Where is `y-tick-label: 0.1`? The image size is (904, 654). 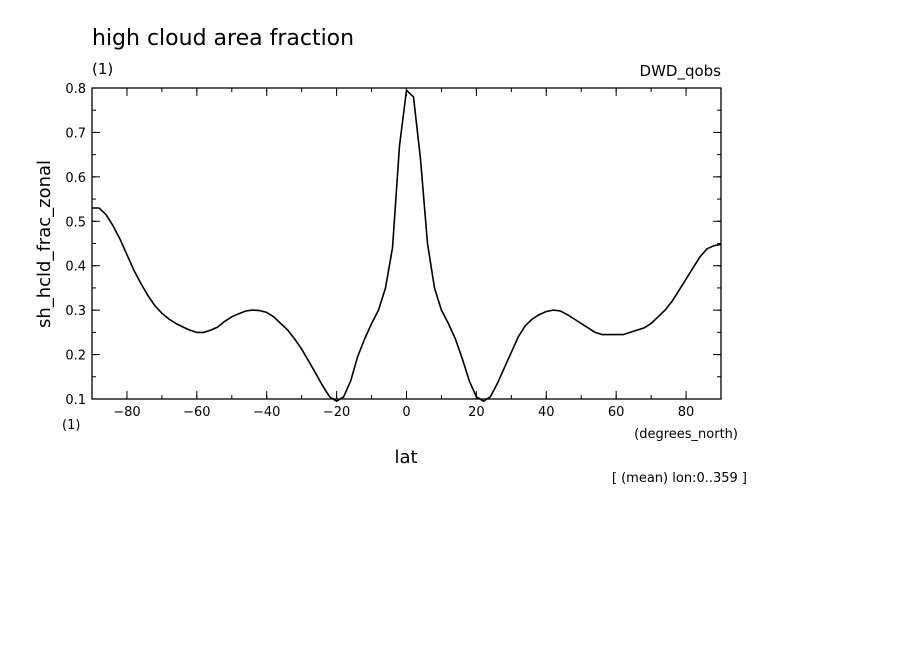 y-tick-label: 0.1 is located at coordinates (75, 400).